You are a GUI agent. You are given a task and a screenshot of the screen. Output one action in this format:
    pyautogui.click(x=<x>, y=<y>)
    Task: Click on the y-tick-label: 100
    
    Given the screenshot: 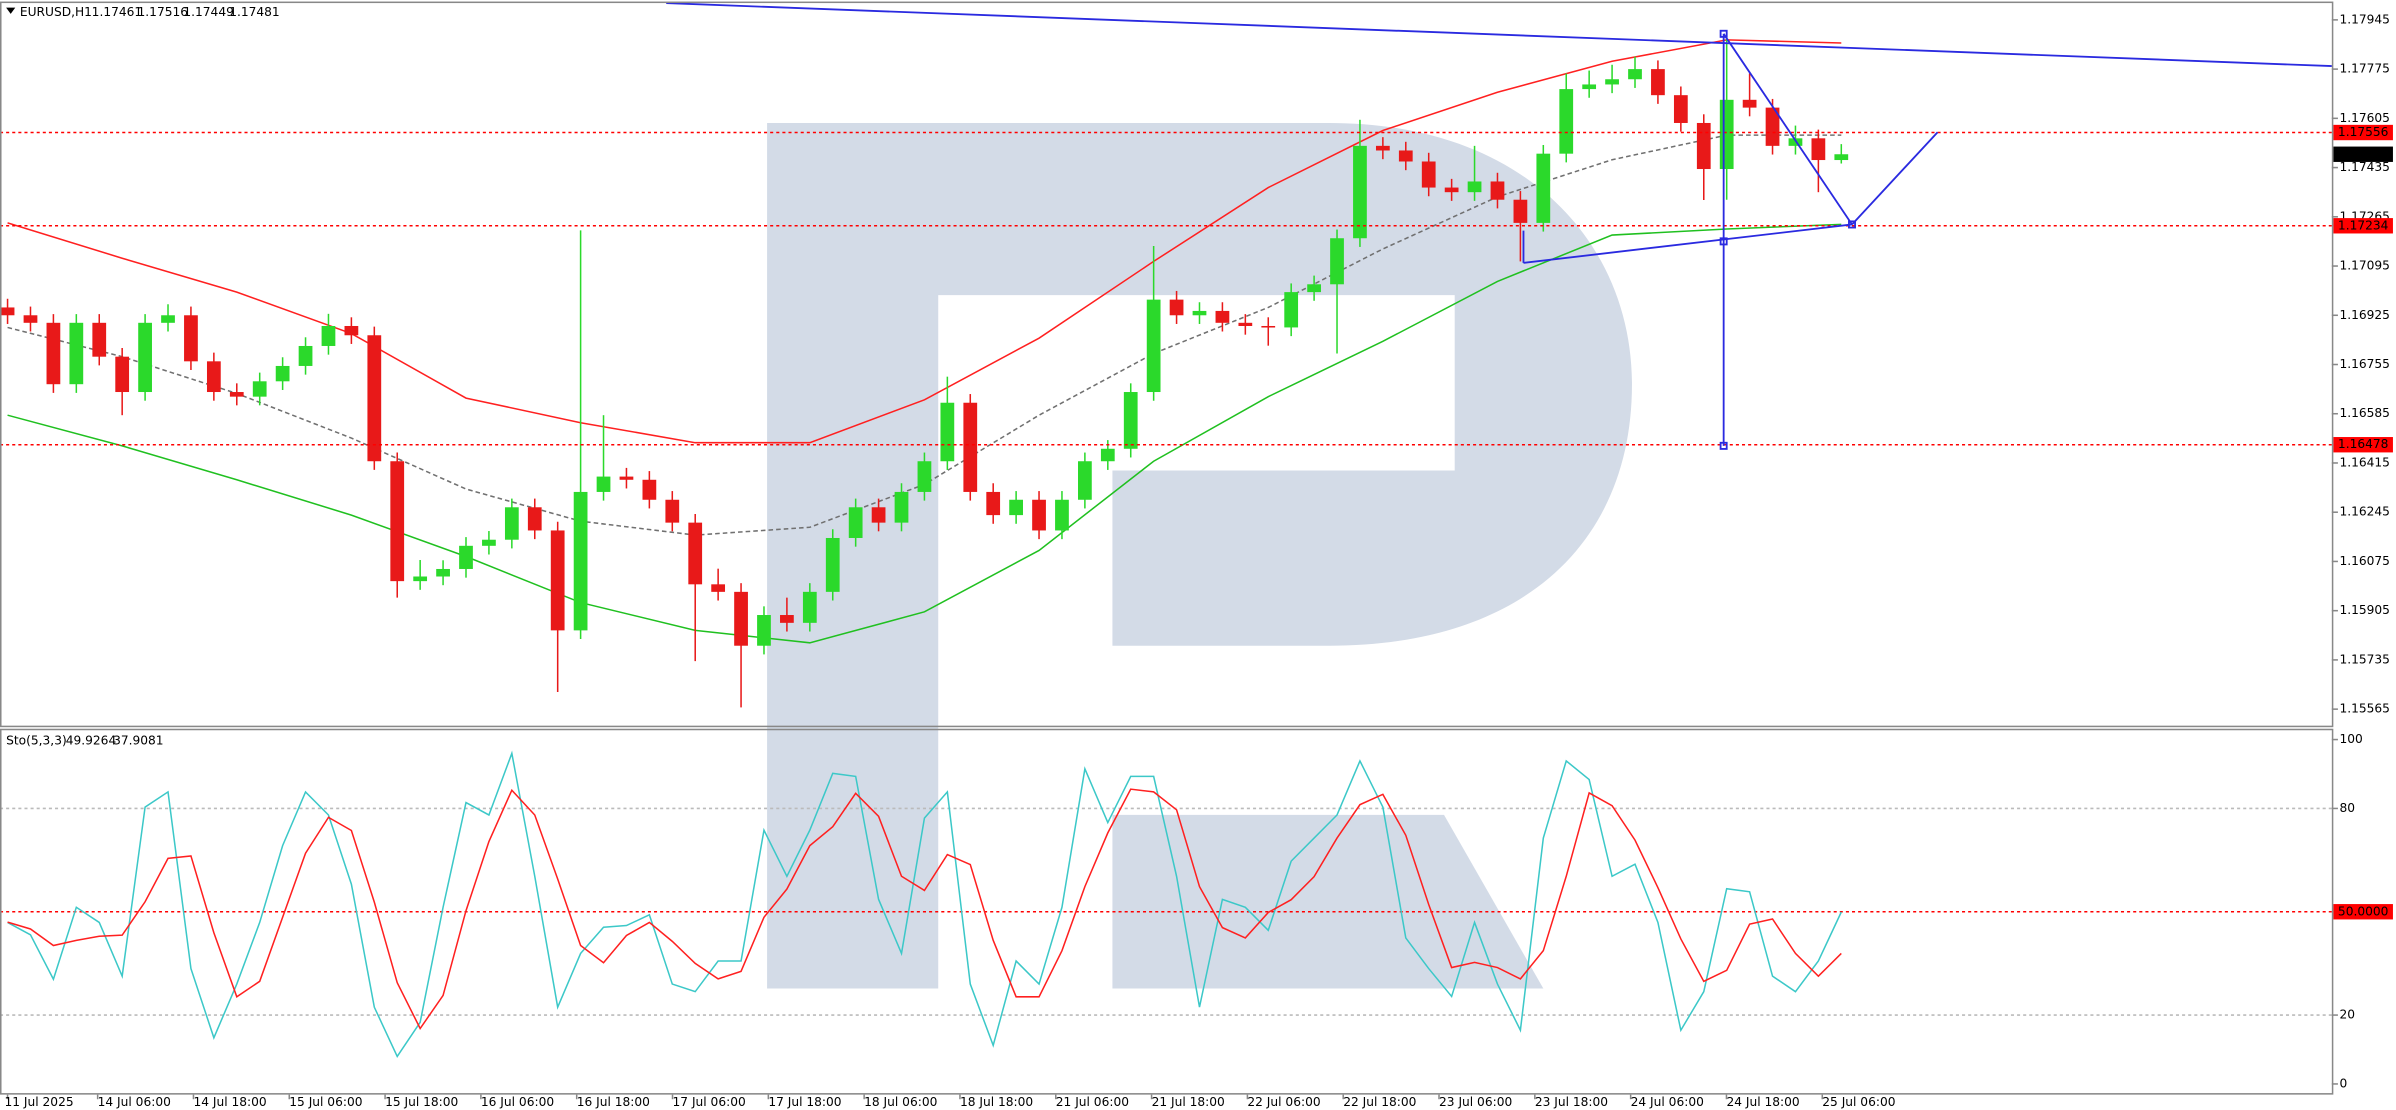 What is the action you would take?
    pyautogui.click(x=2350, y=739)
    